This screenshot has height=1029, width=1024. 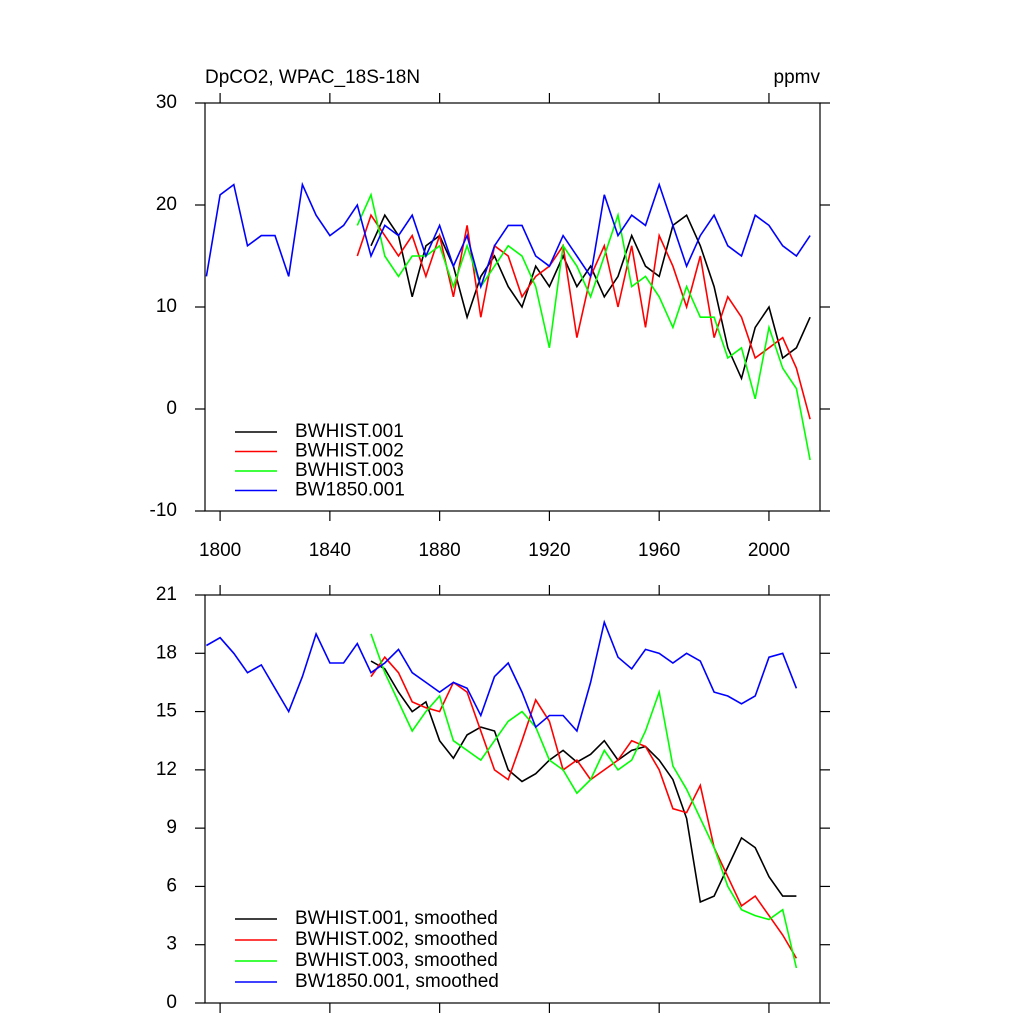 I want to click on y-tick-label: 30, so click(x=166, y=102).